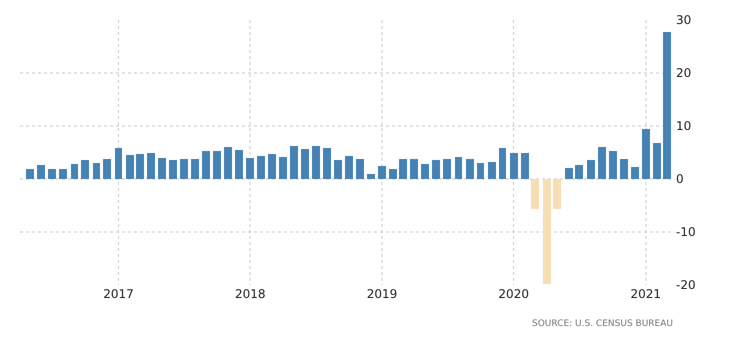 This screenshot has width=730, height=340. I want to click on x-tick-label: 2021, so click(646, 294).